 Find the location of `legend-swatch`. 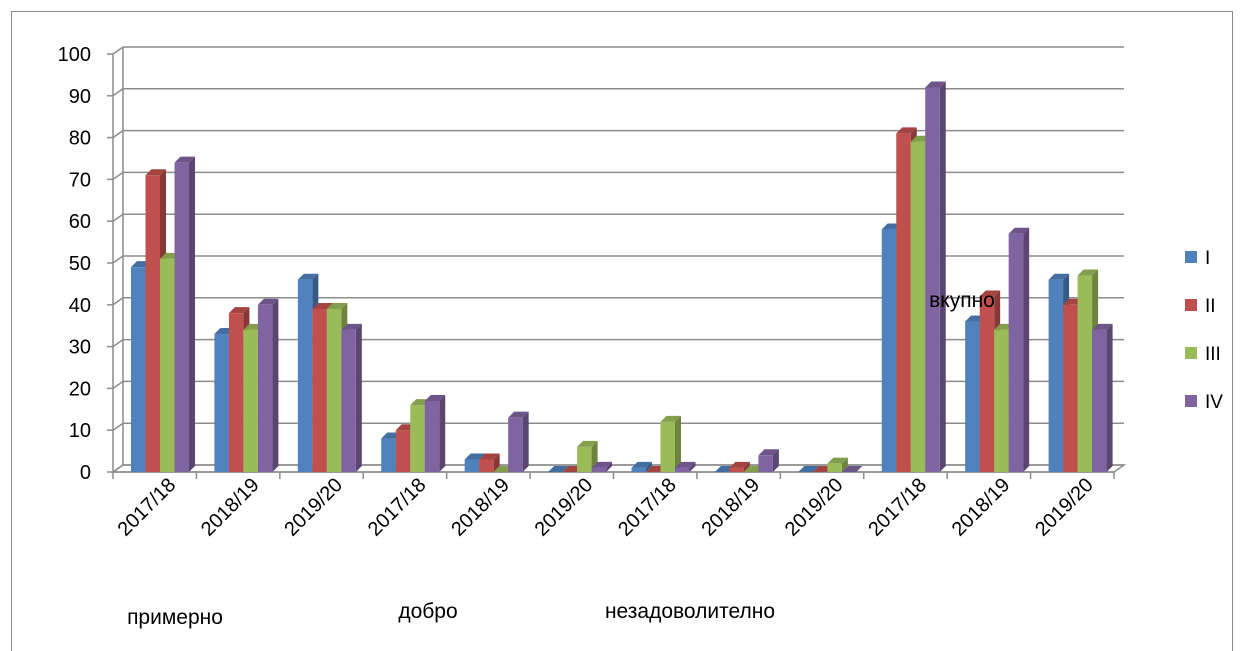

legend-swatch is located at coordinates (1191, 257).